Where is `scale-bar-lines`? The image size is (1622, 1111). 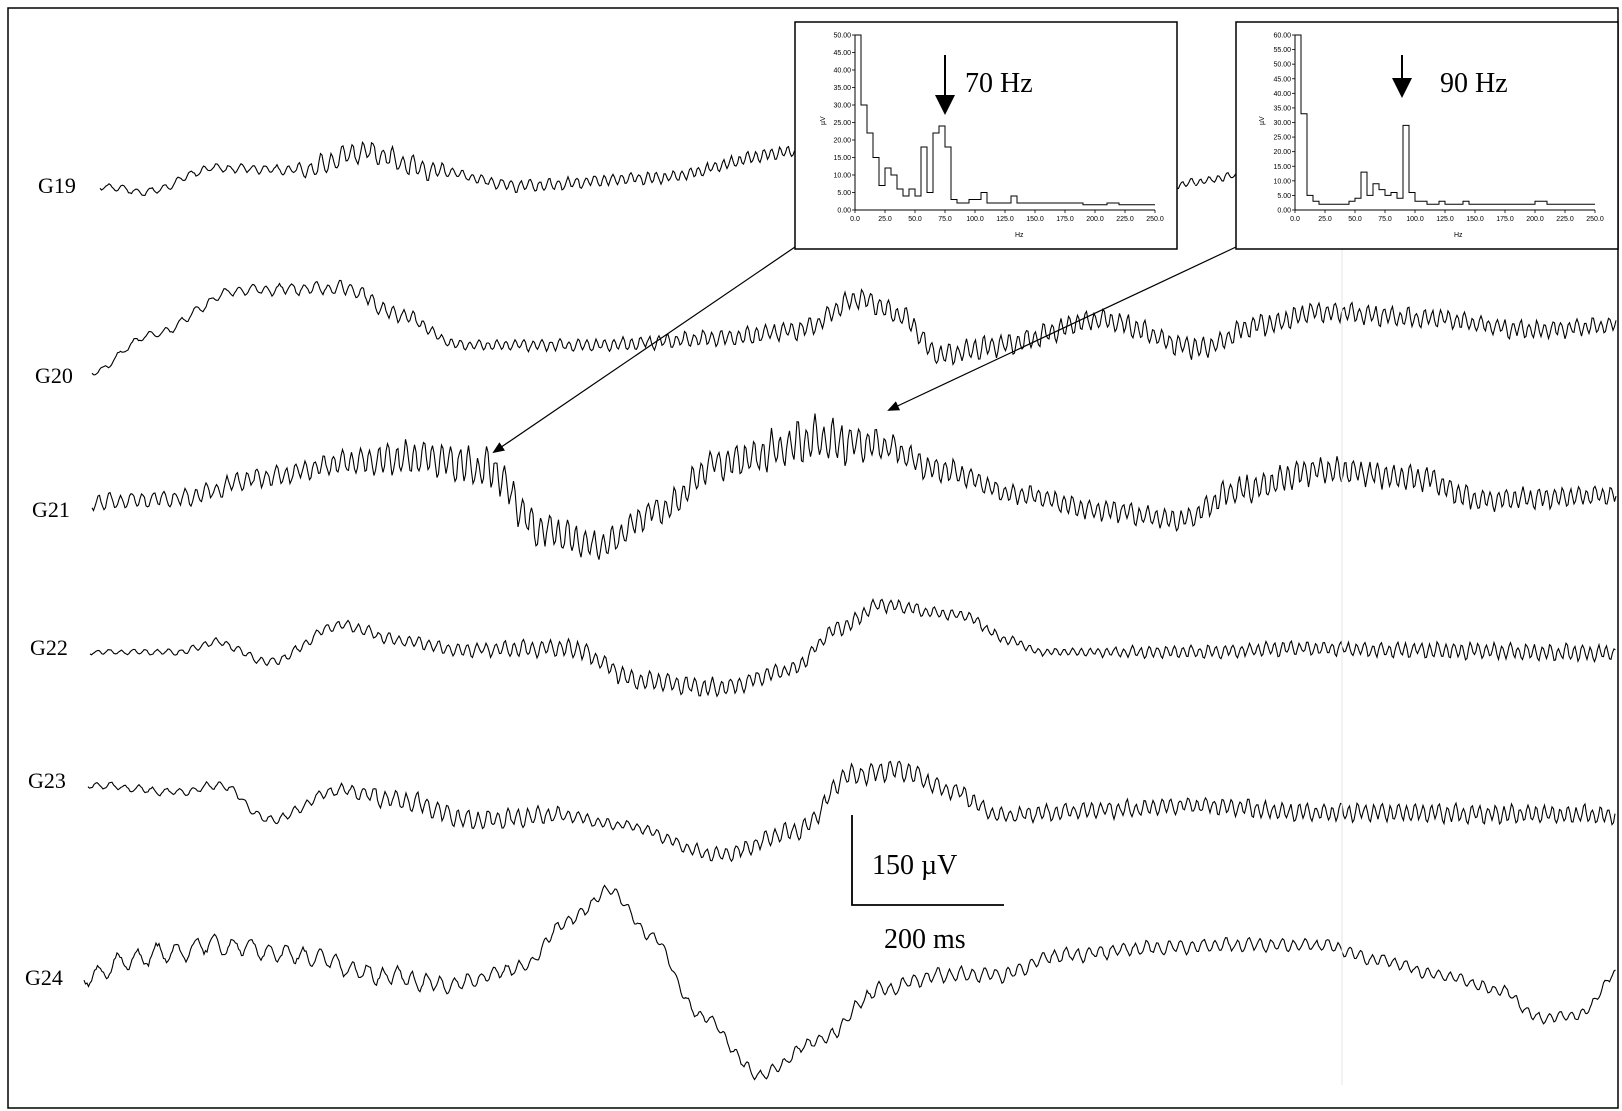 scale-bar-lines is located at coordinates (927, 860).